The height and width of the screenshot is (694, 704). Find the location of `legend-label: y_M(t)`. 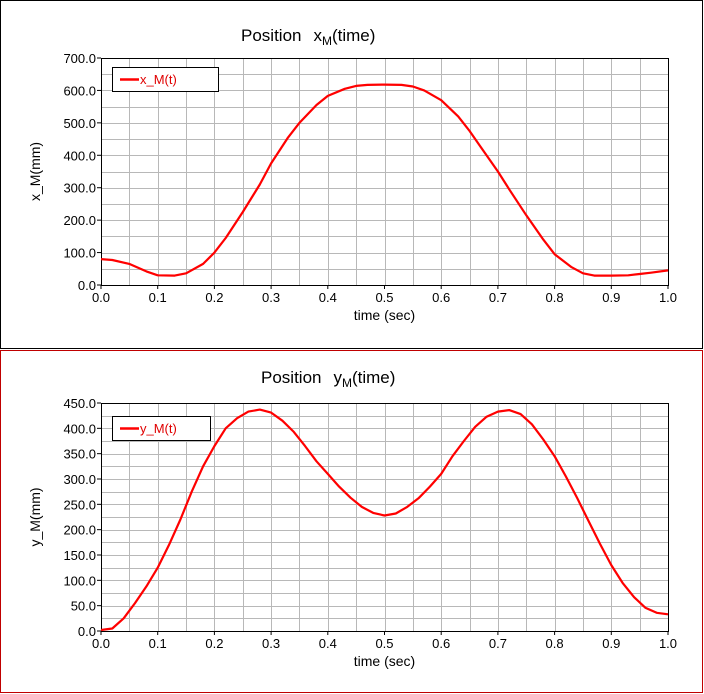

legend-label: y_M(t) is located at coordinates (158, 428).